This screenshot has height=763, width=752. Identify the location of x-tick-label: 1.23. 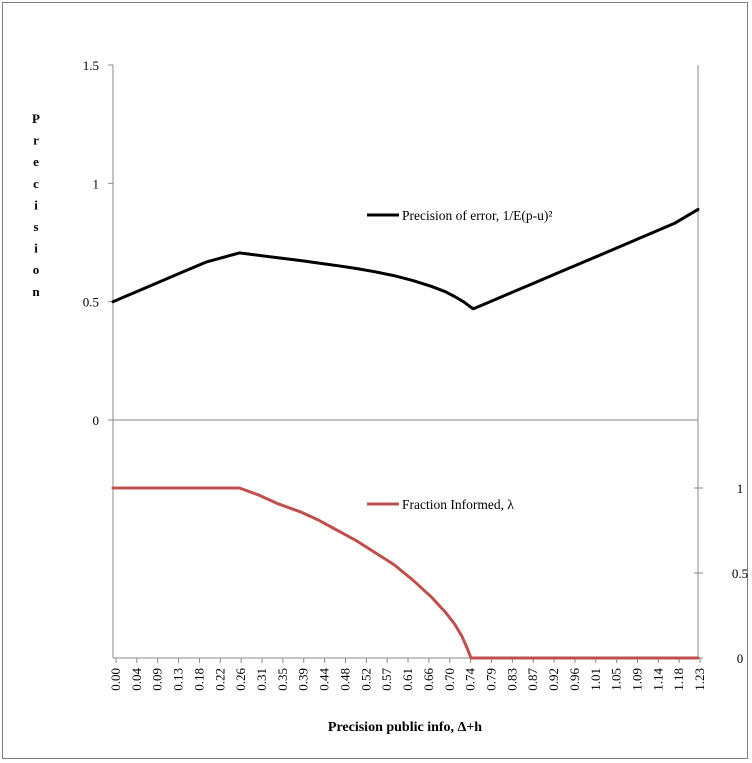
(699, 679).